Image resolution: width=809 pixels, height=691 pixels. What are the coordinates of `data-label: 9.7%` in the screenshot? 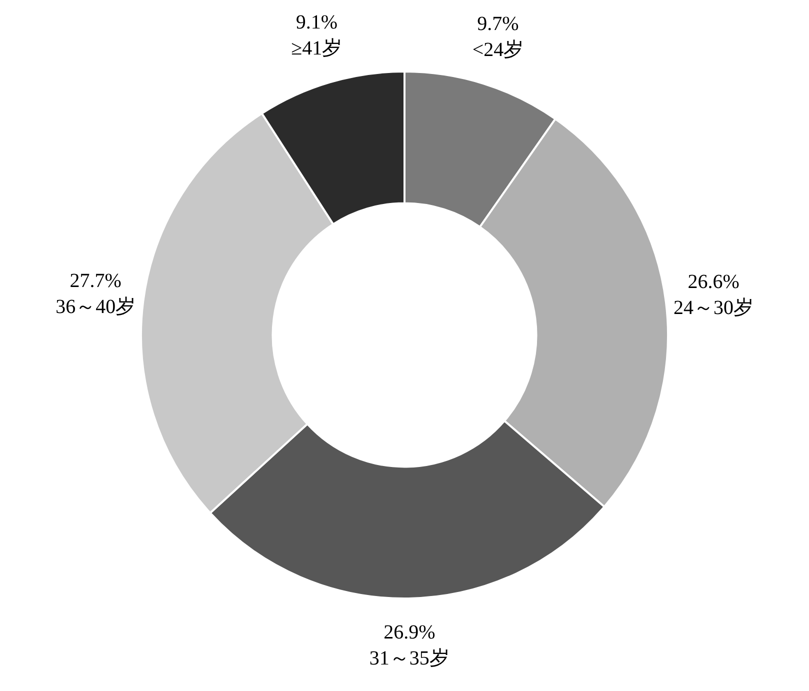 It's located at (498, 24).